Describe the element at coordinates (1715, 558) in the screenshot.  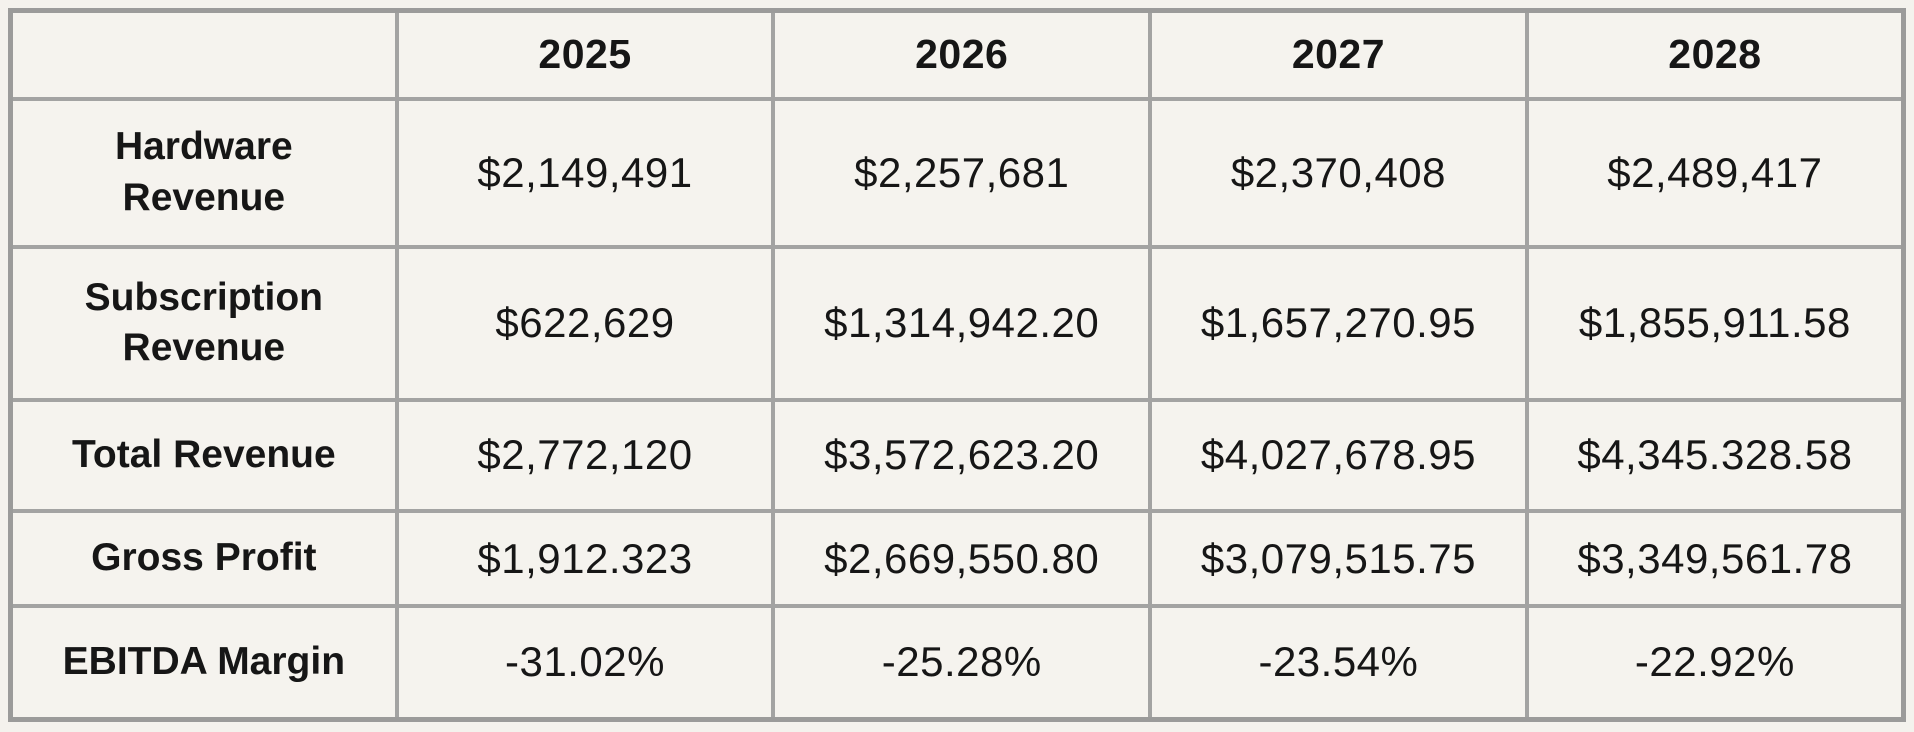
I see `cell-gross-2028: $3,349,561.78` at that location.